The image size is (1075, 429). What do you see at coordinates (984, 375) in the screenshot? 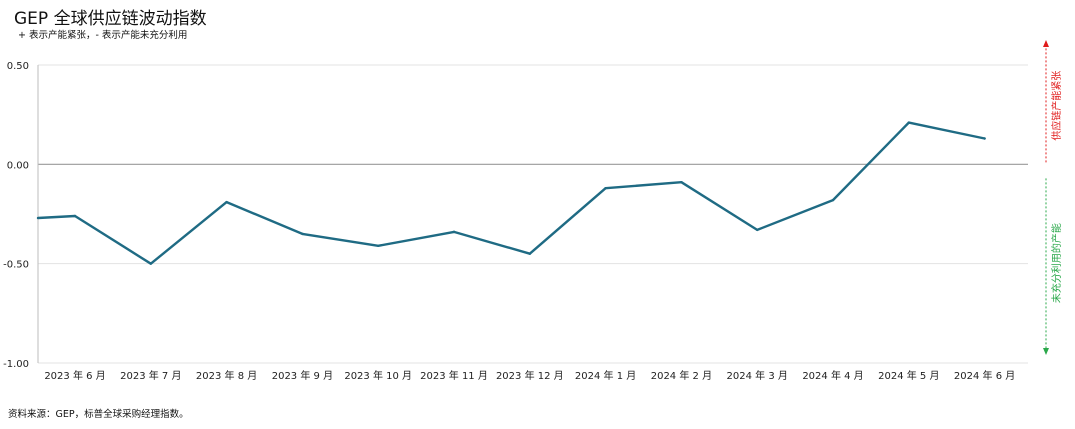
I see `x-tick-label: 2024 年 6 月` at bounding box center [984, 375].